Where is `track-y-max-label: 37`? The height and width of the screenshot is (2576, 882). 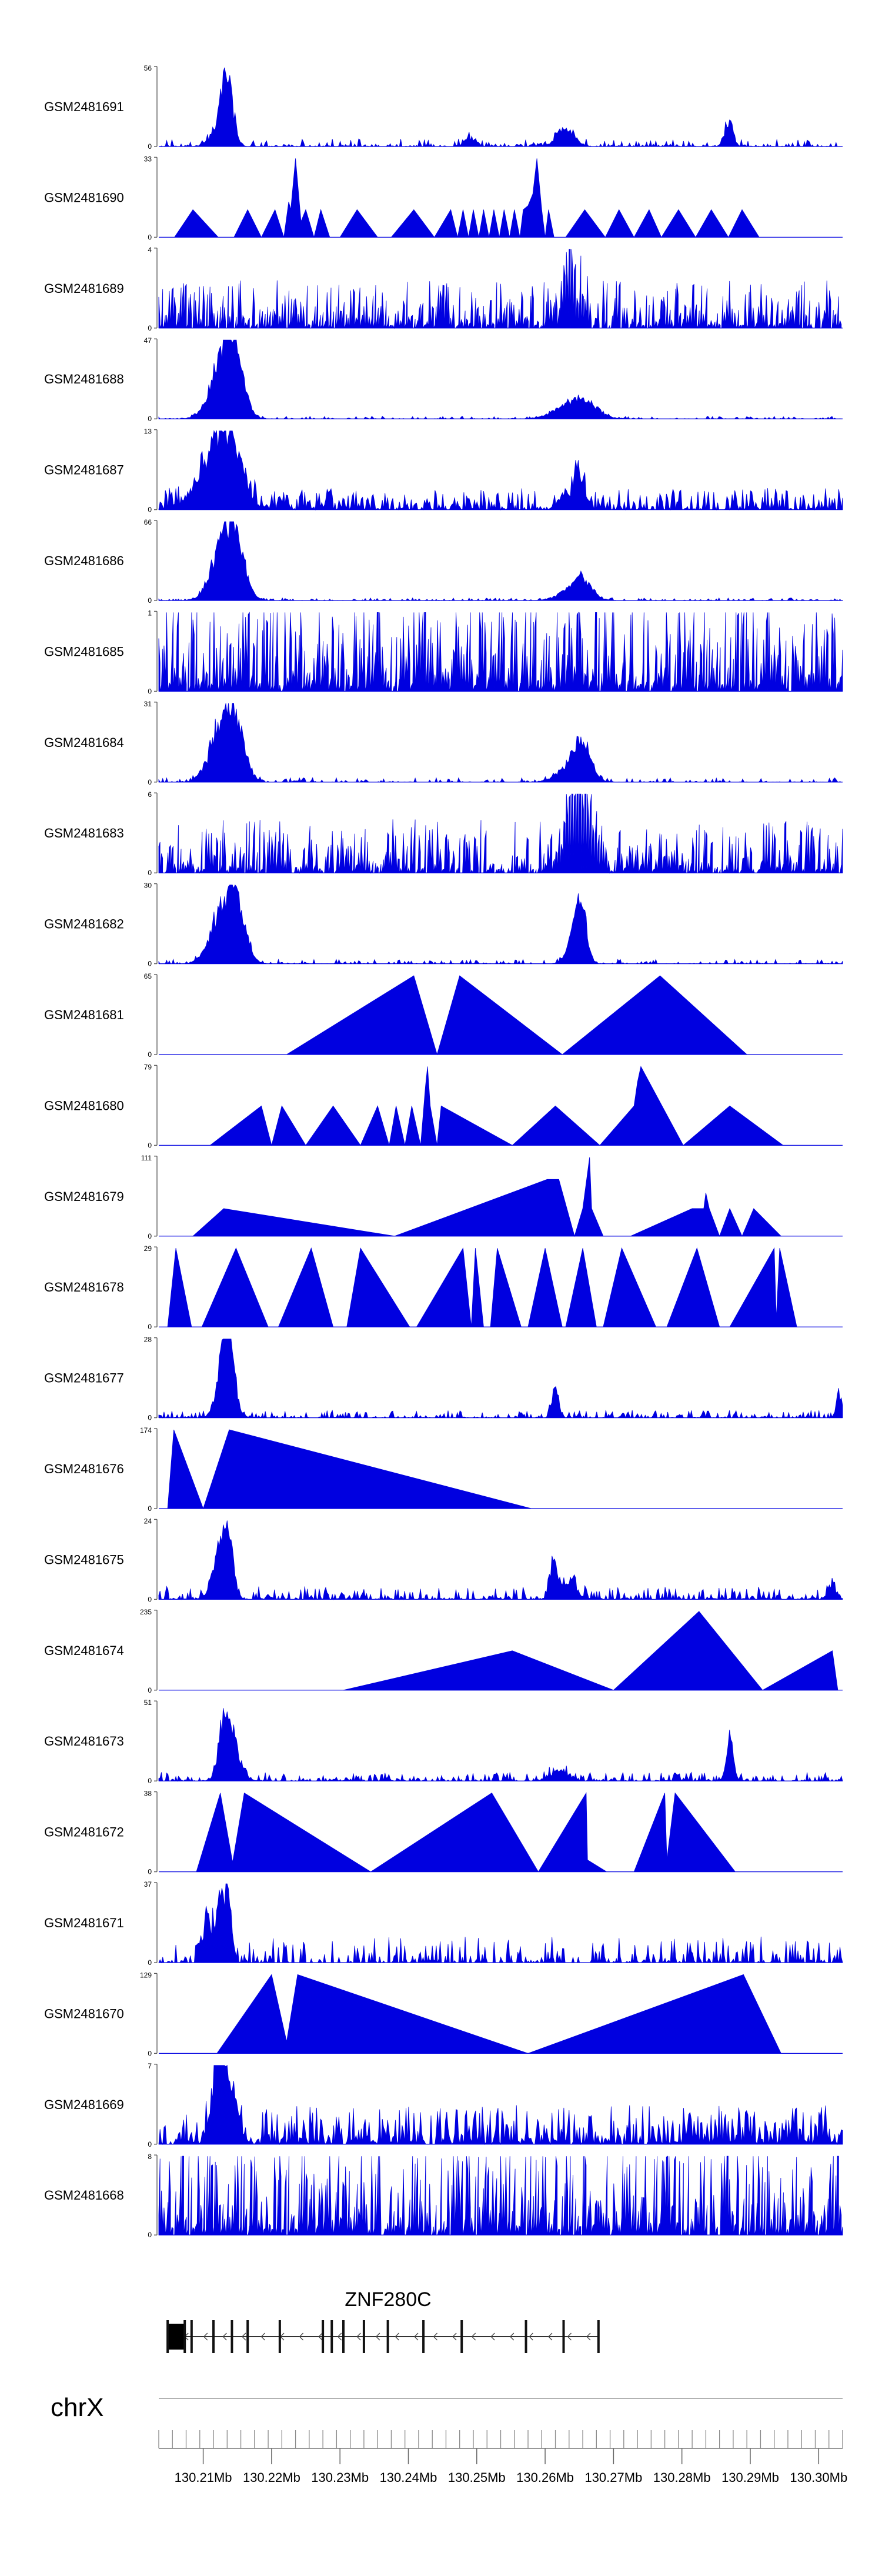 track-y-max-label: 37 is located at coordinates (148, 1884).